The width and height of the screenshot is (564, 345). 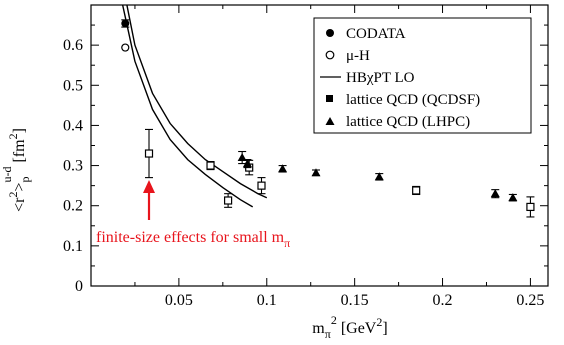 What do you see at coordinates (73, 246) in the screenshot?
I see `y-tick-label: 0.1` at bounding box center [73, 246].